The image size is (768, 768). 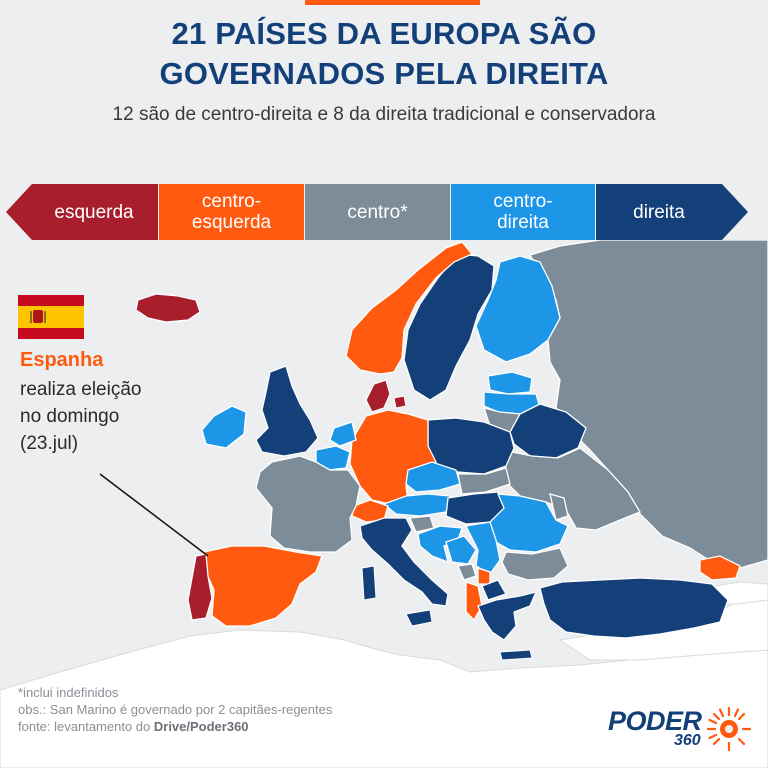 I want to click on legend-label-direita: direita, so click(x=659, y=212).